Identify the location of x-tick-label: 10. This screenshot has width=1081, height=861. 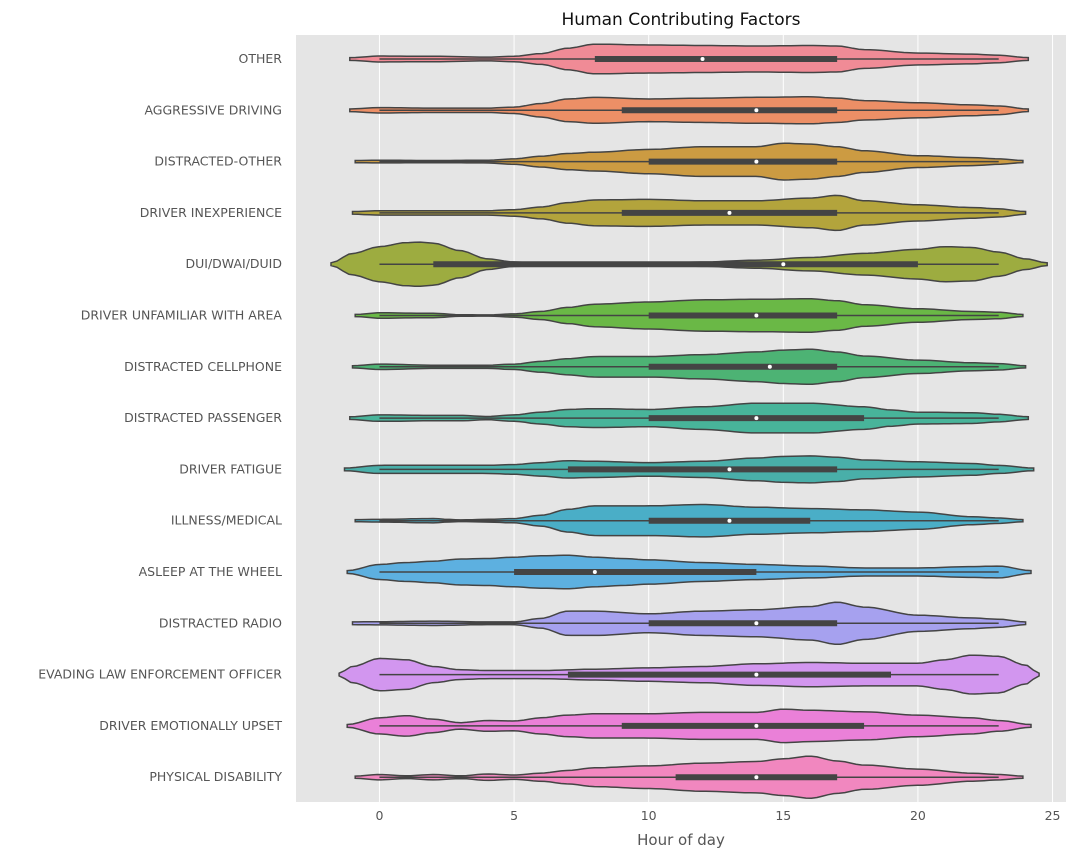
(649, 815).